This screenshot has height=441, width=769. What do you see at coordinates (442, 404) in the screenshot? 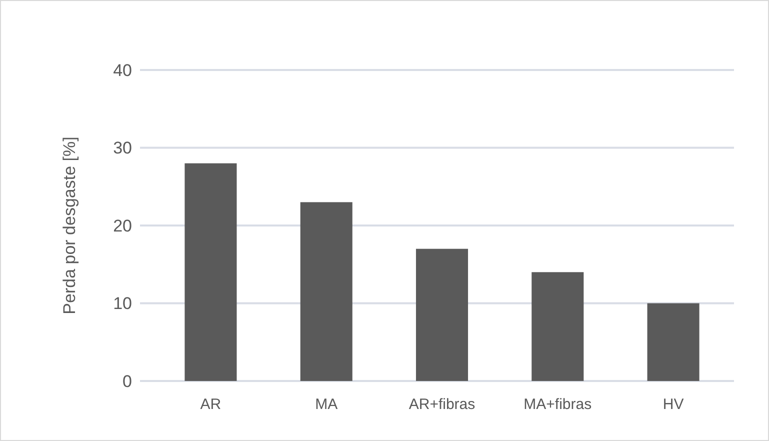
I see `x-tick-label: AR+fibras` at bounding box center [442, 404].